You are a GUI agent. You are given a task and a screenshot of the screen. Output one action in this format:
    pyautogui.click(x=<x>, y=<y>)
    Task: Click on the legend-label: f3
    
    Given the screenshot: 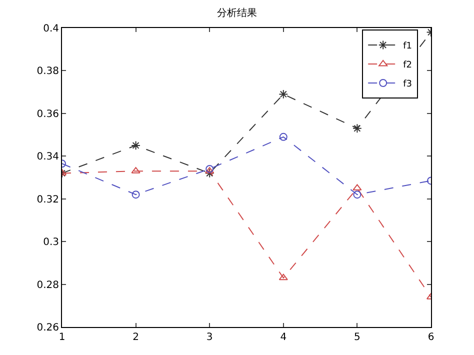 What is the action you would take?
    pyautogui.click(x=407, y=85)
    